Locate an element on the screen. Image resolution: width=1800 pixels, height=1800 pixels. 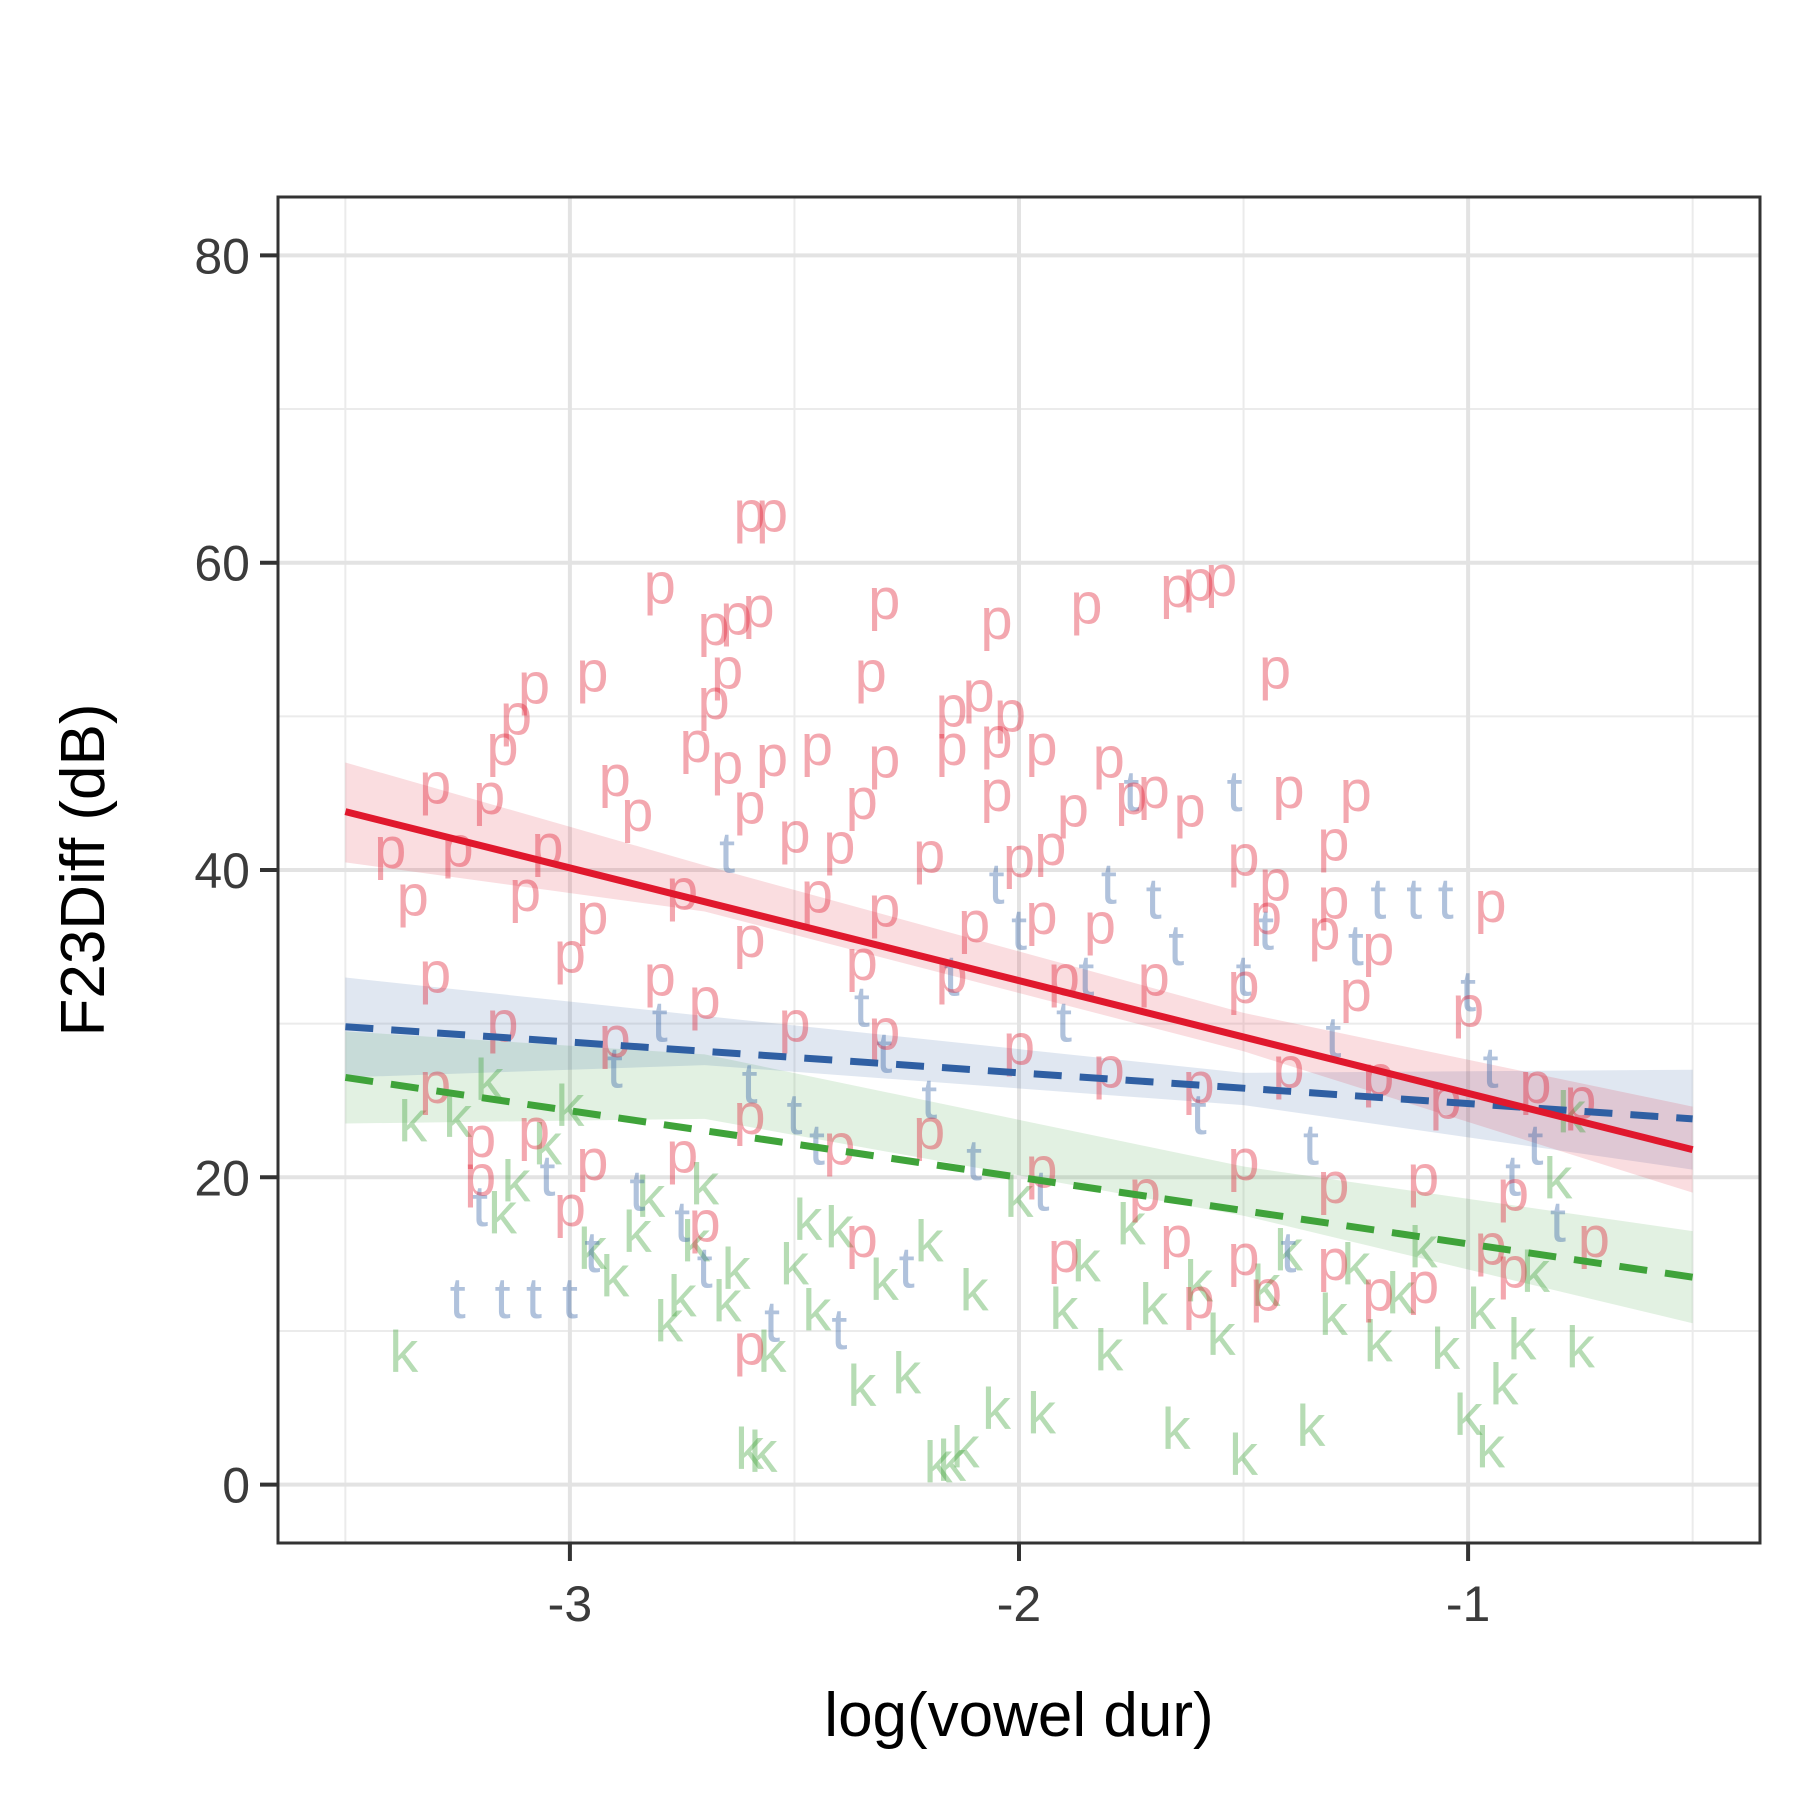
confidence-band-k is located at coordinates (1019, 1177).